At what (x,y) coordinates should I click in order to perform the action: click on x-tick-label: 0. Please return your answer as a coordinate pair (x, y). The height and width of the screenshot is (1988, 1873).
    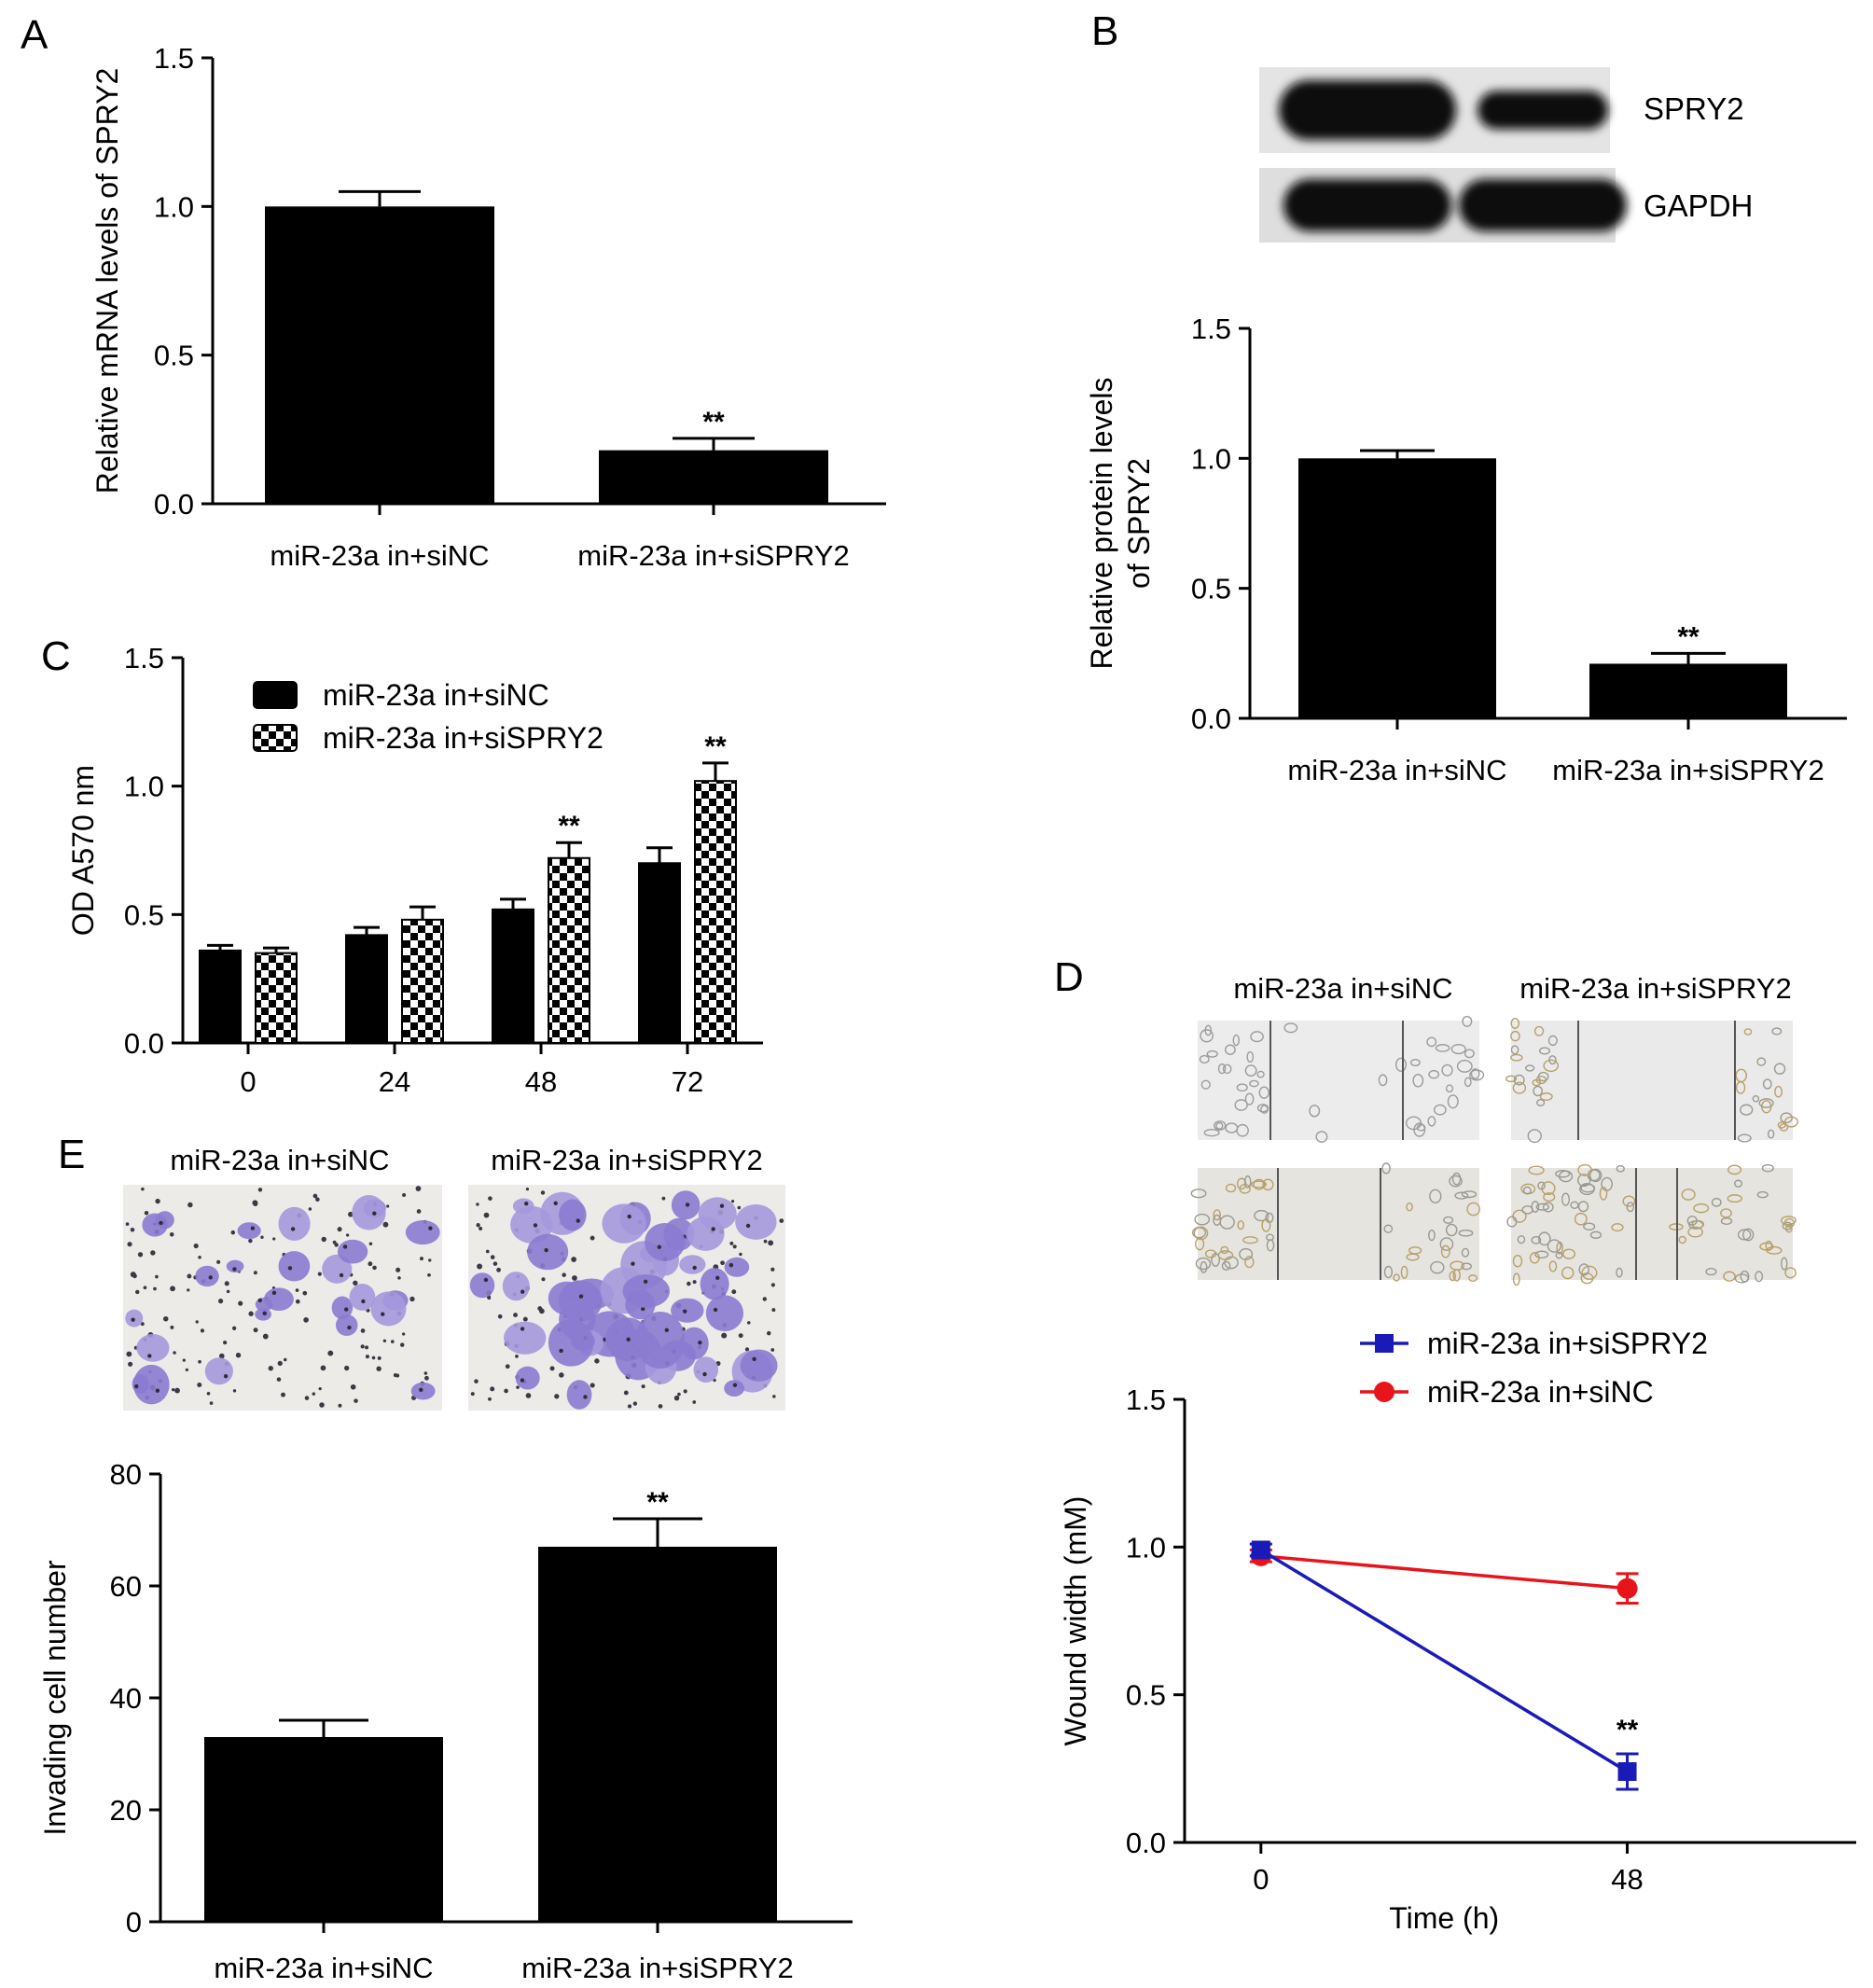
    Looking at the image, I should click on (1261, 1880).